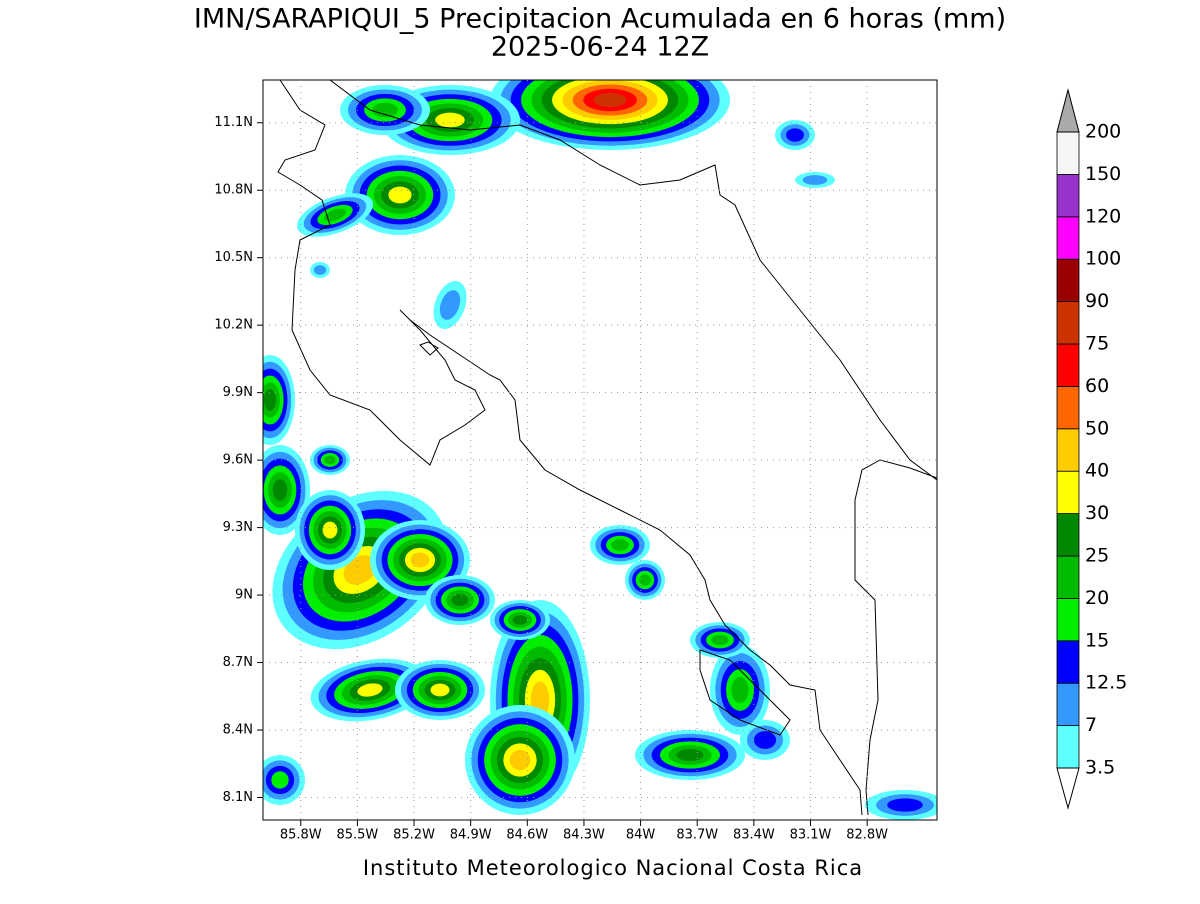  What do you see at coordinates (471, 835) in the screenshot?
I see `x-tick-label: 84.9W` at bounding box center [471, 835].